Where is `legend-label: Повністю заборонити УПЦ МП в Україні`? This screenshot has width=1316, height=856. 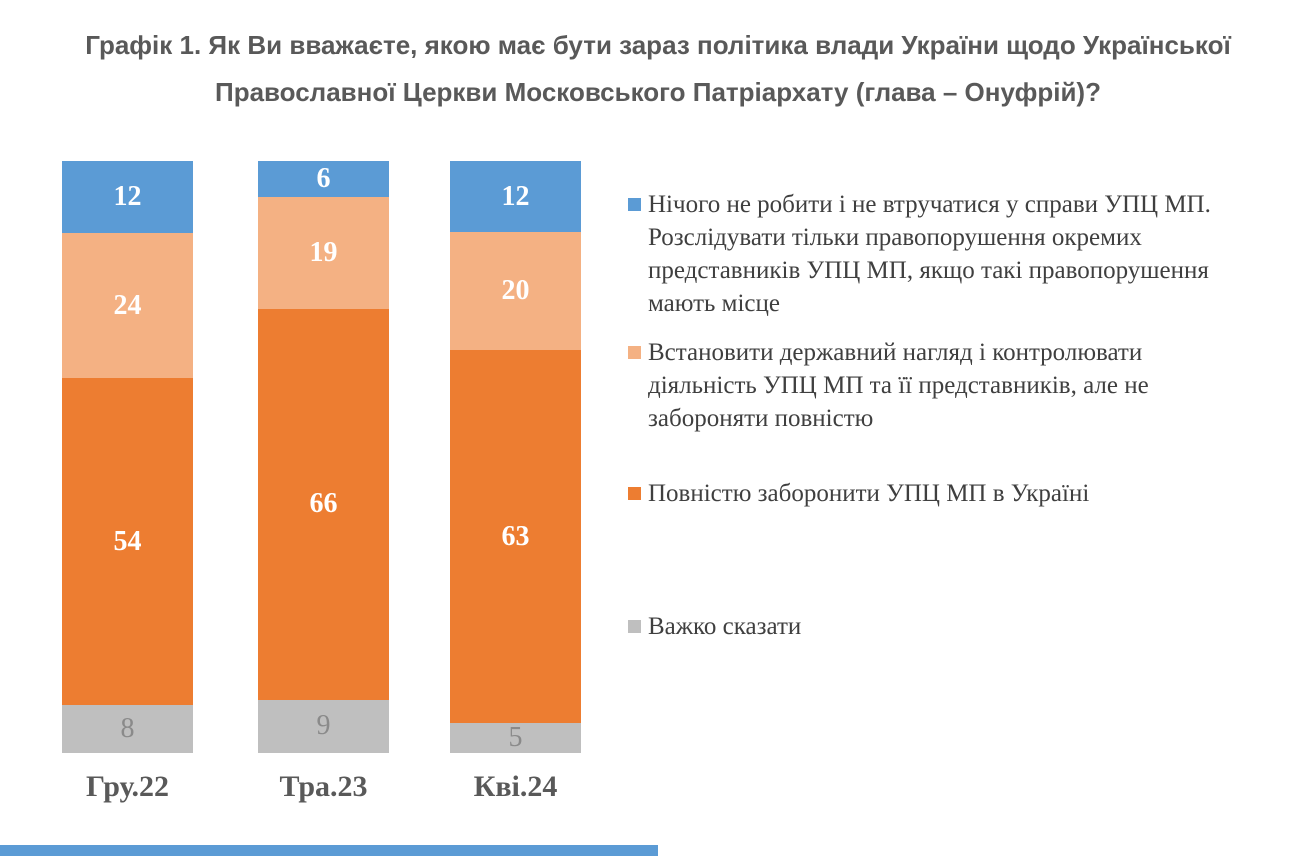 legend-label: Повністю заборонити УПЦ МП в Україні is located at coordinates (869, 493).